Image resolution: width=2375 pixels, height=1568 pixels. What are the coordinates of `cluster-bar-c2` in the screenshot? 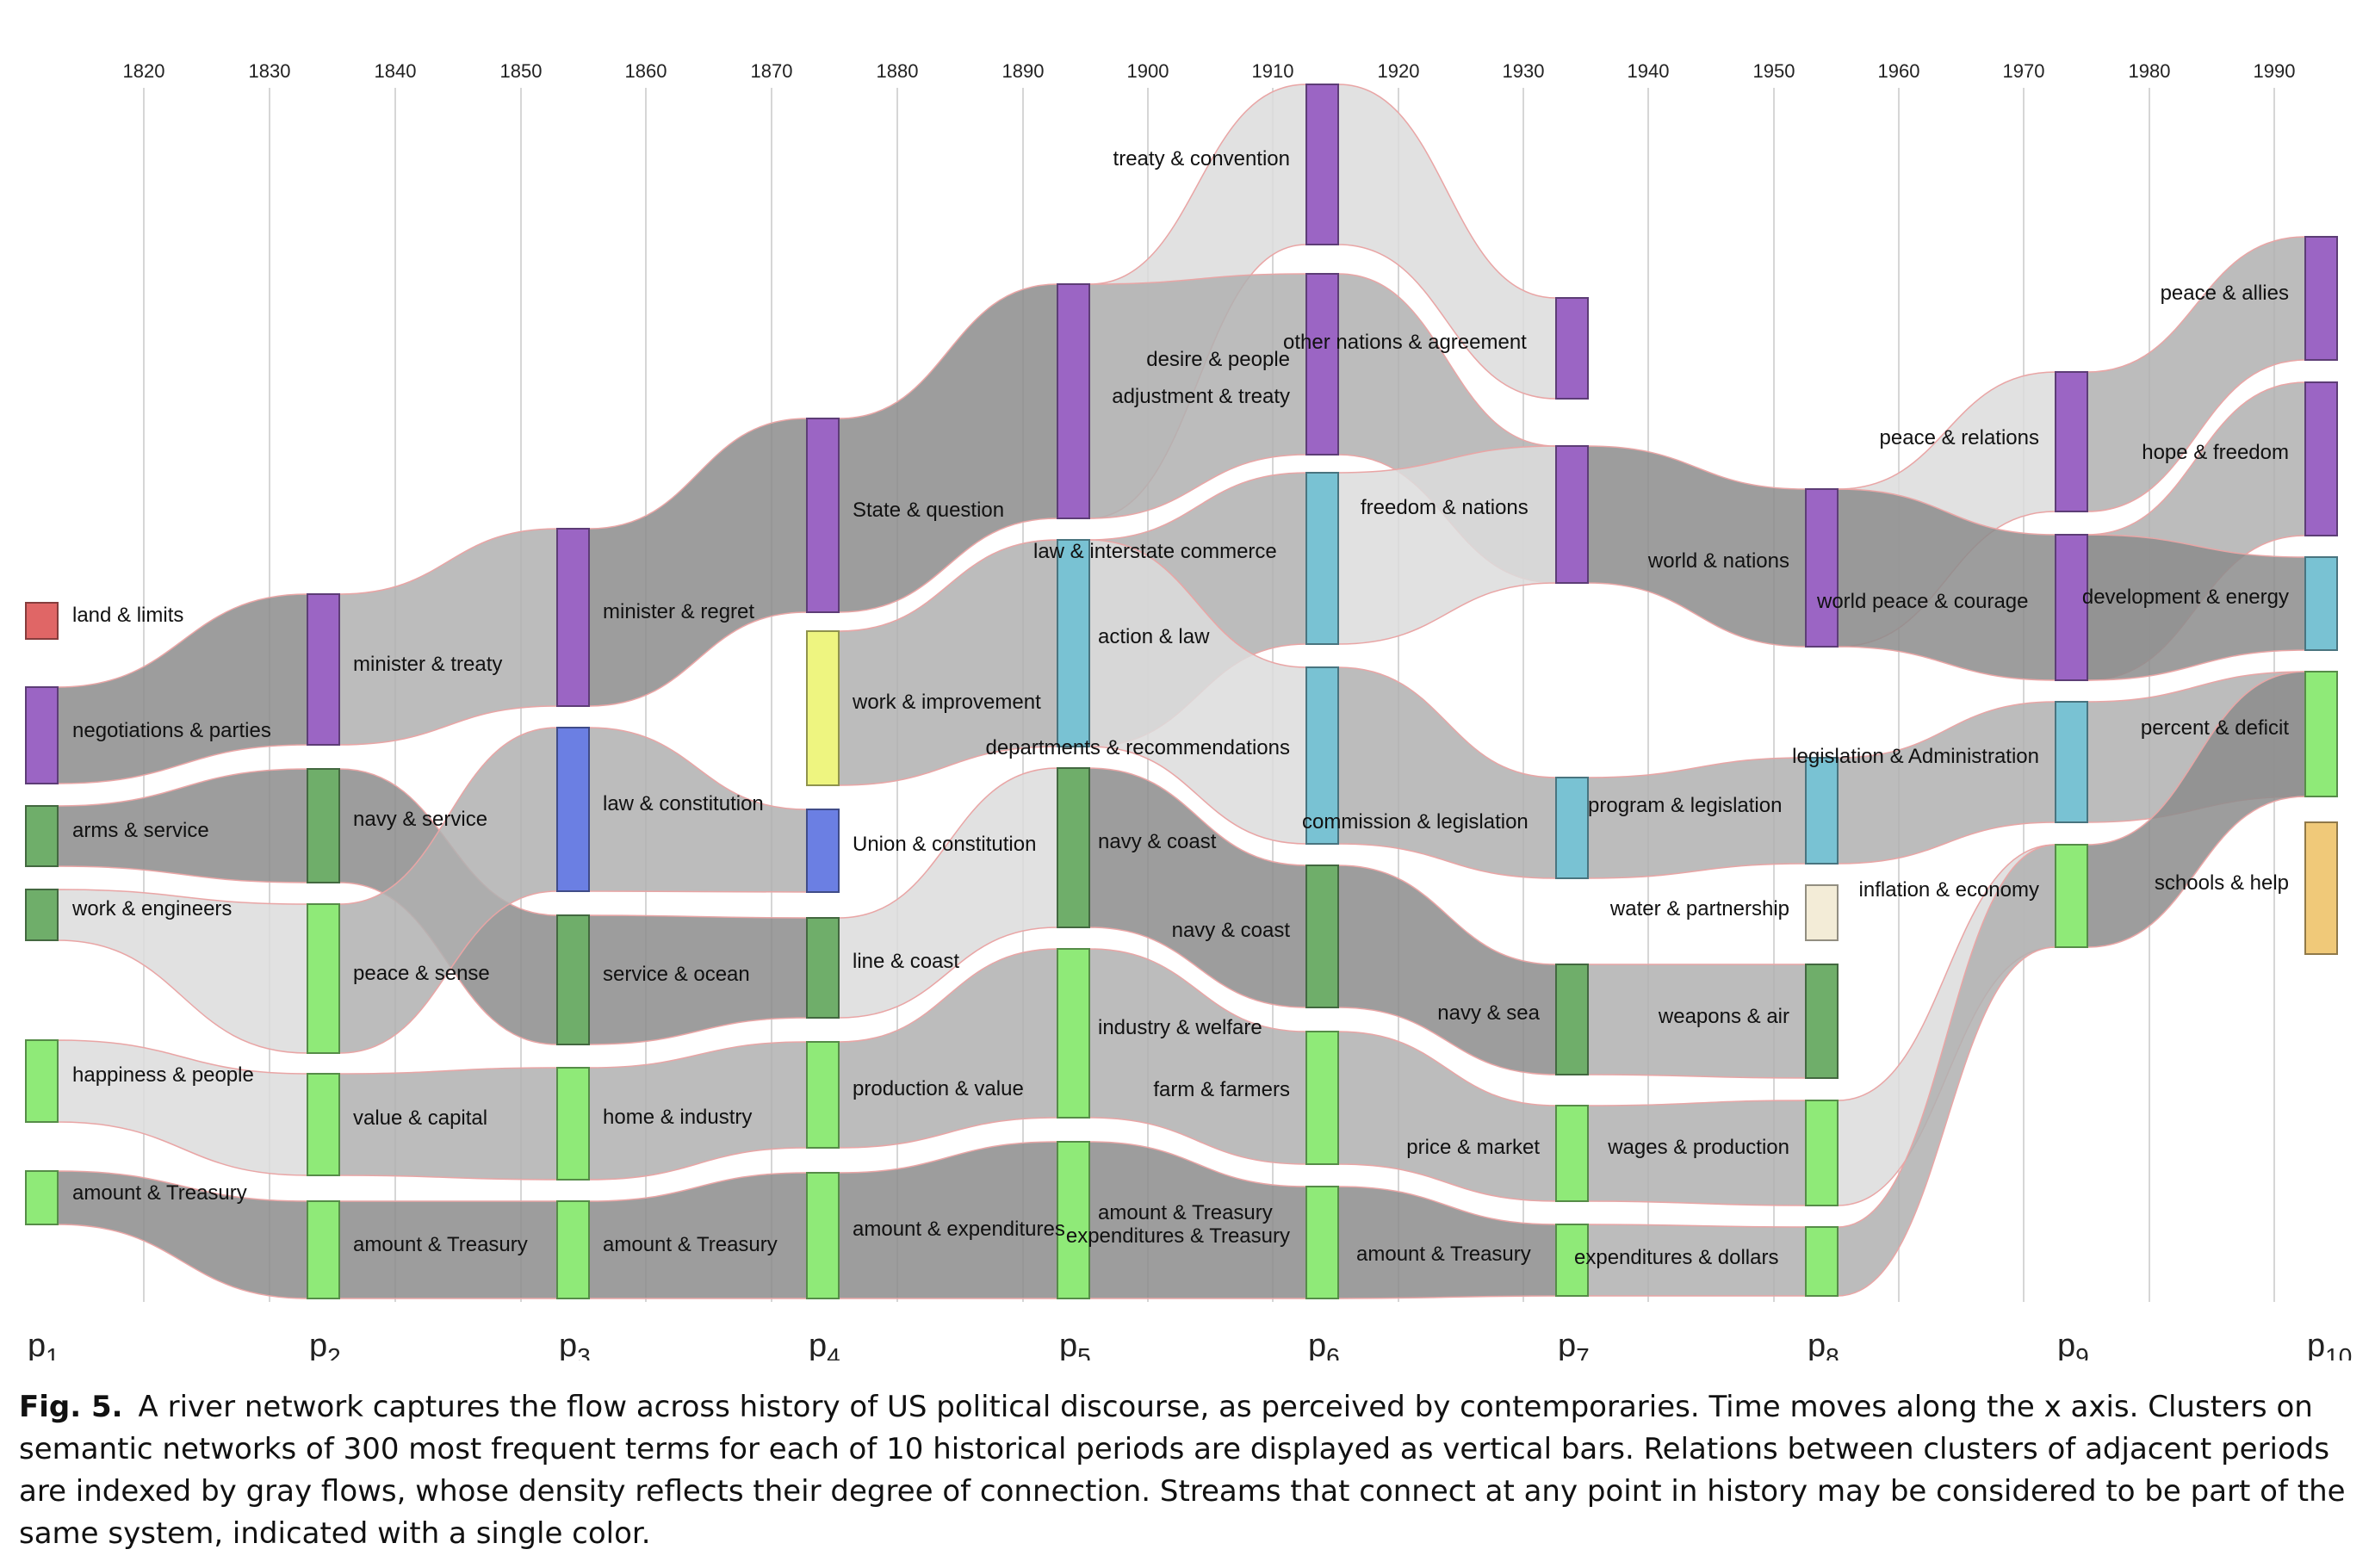 It's located at (42, 735).